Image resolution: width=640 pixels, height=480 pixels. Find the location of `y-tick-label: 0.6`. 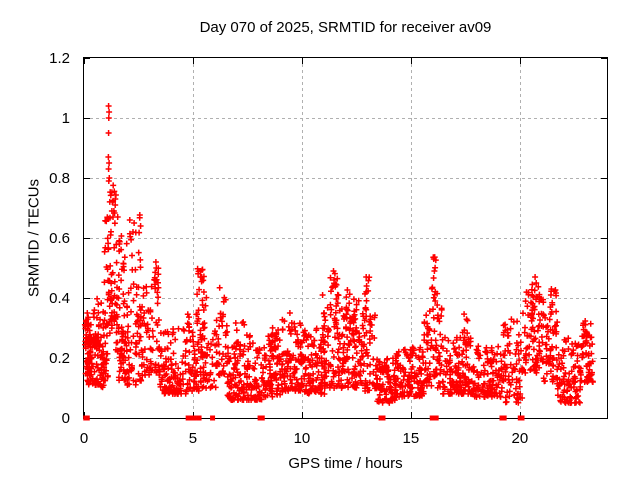

y-tick-label: 0.6 is located at coordinates (59, 238).